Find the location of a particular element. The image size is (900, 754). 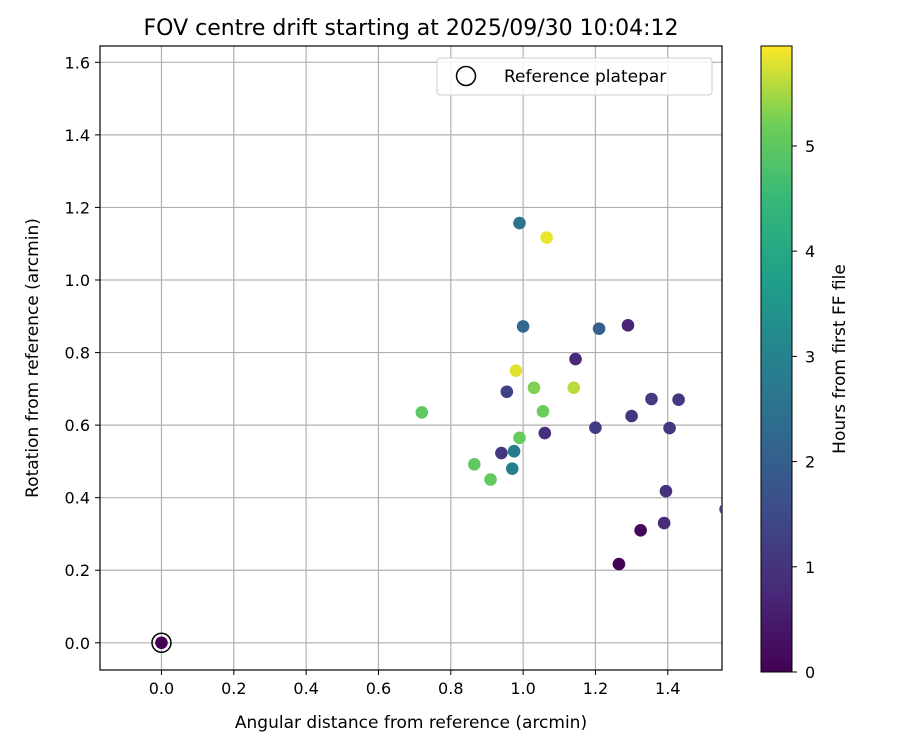

y-tick-label: 0.2 is located at coordinates (77, 570).